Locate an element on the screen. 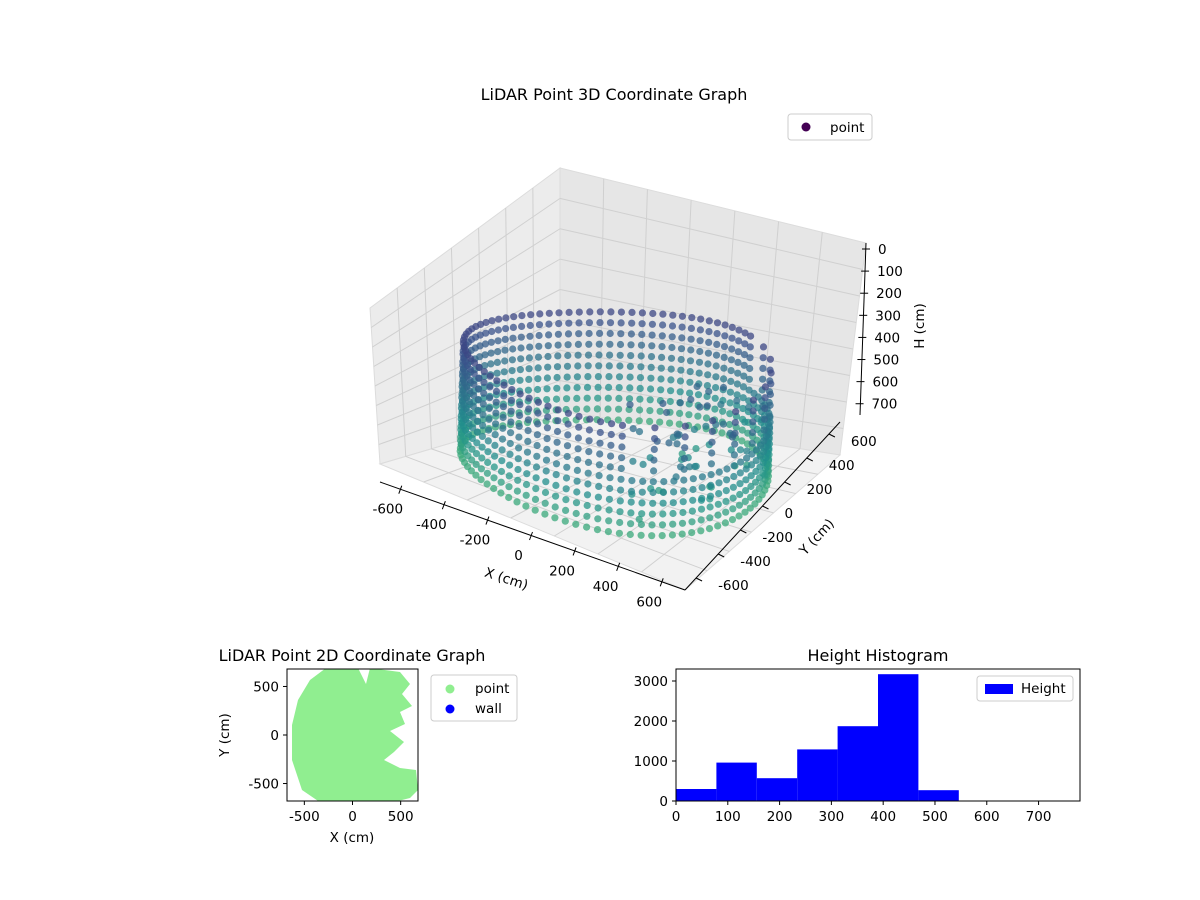 The height and width of the screenshot is (900, 1200). x-tick-label-2d: 500 is located at coordinates (401, 817).